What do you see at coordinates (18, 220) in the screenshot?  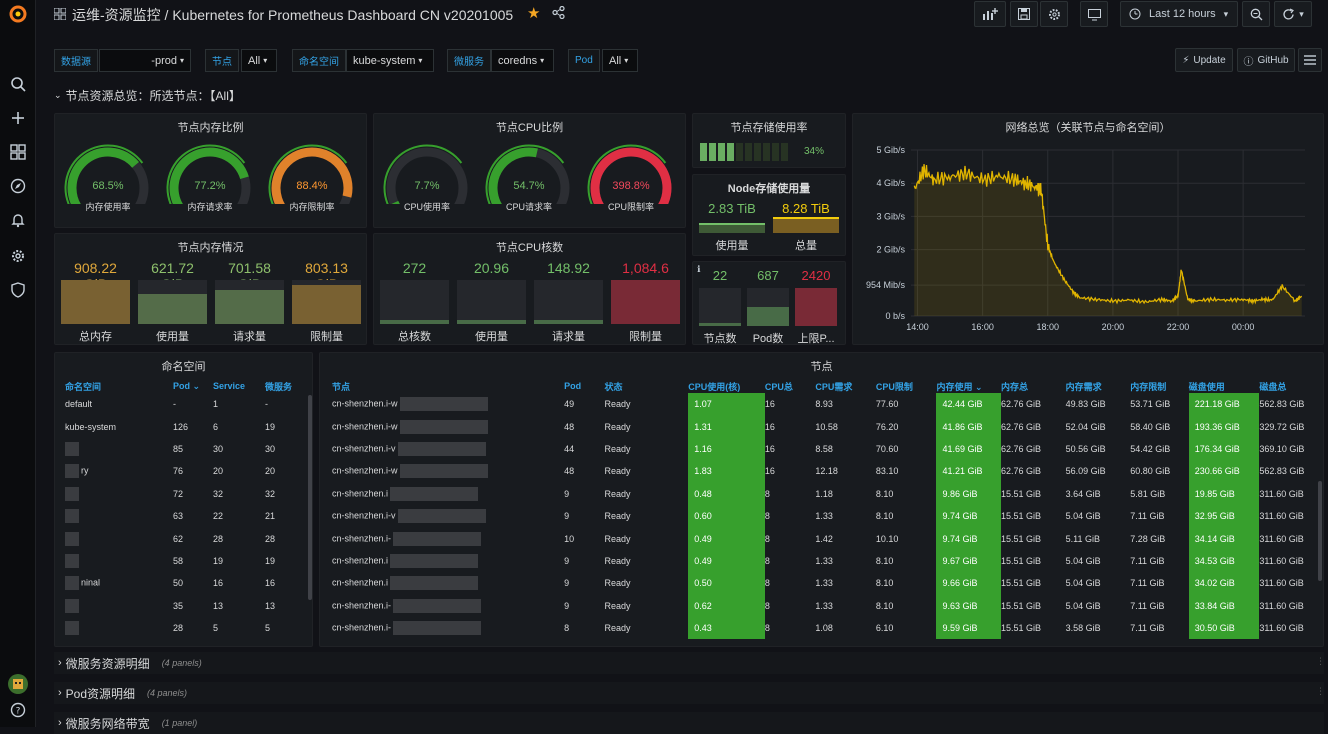 I see `alerting-bell-icon` at bounding box center [18, 220].